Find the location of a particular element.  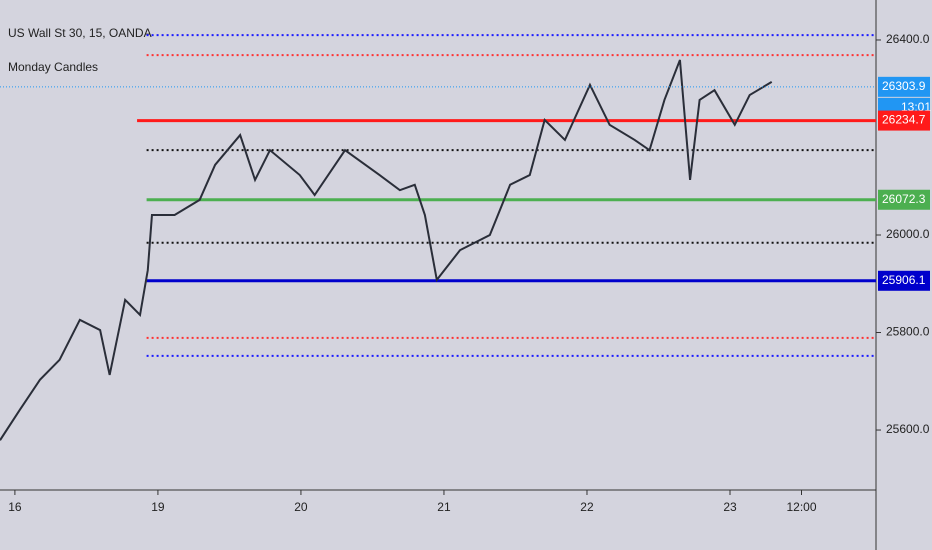

x-tick-label: 19 is located at coordinates (158, 507).